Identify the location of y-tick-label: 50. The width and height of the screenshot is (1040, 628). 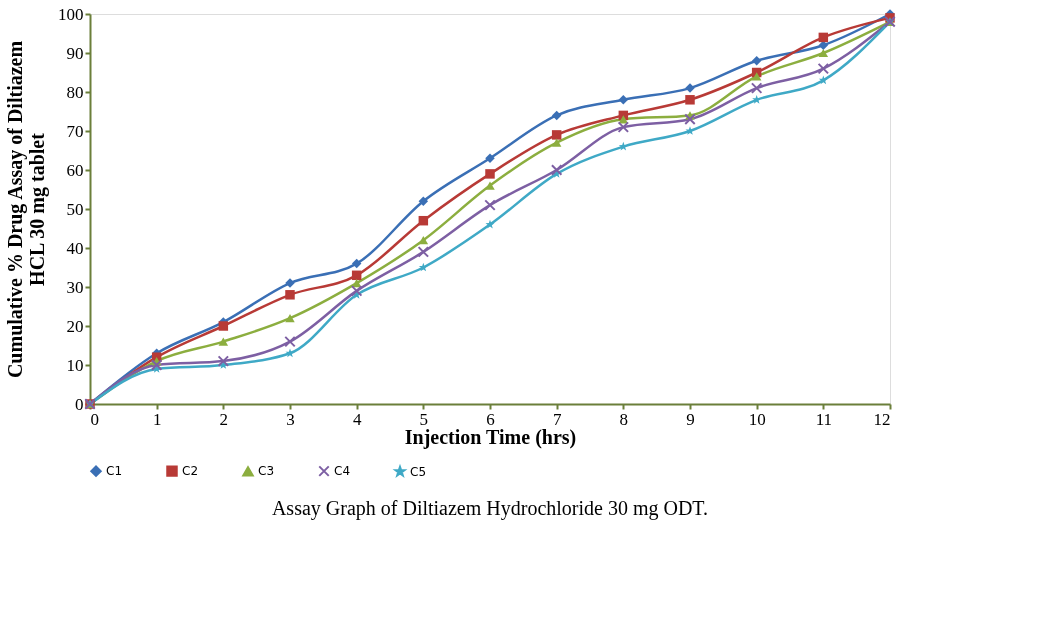
(75, 209).